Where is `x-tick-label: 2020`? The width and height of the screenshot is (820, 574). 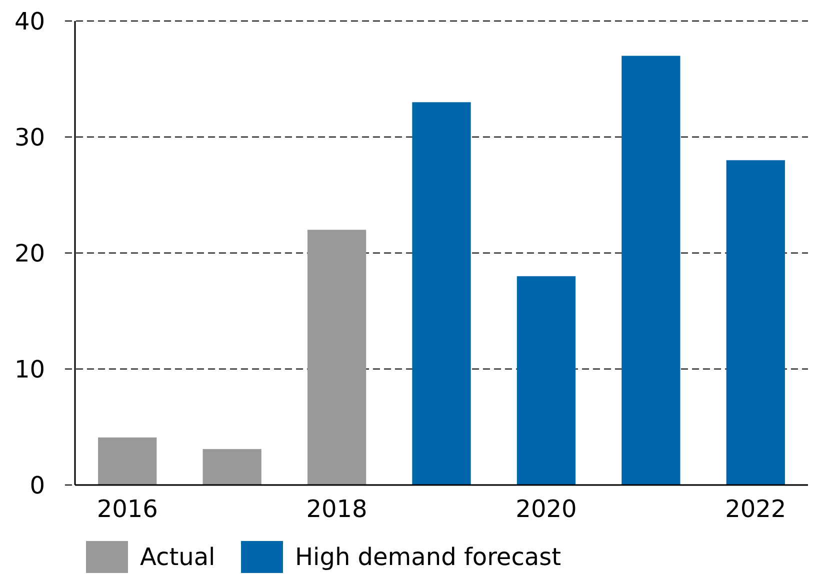 x-tick-label: 2020 is located at coordinates (546, 509).